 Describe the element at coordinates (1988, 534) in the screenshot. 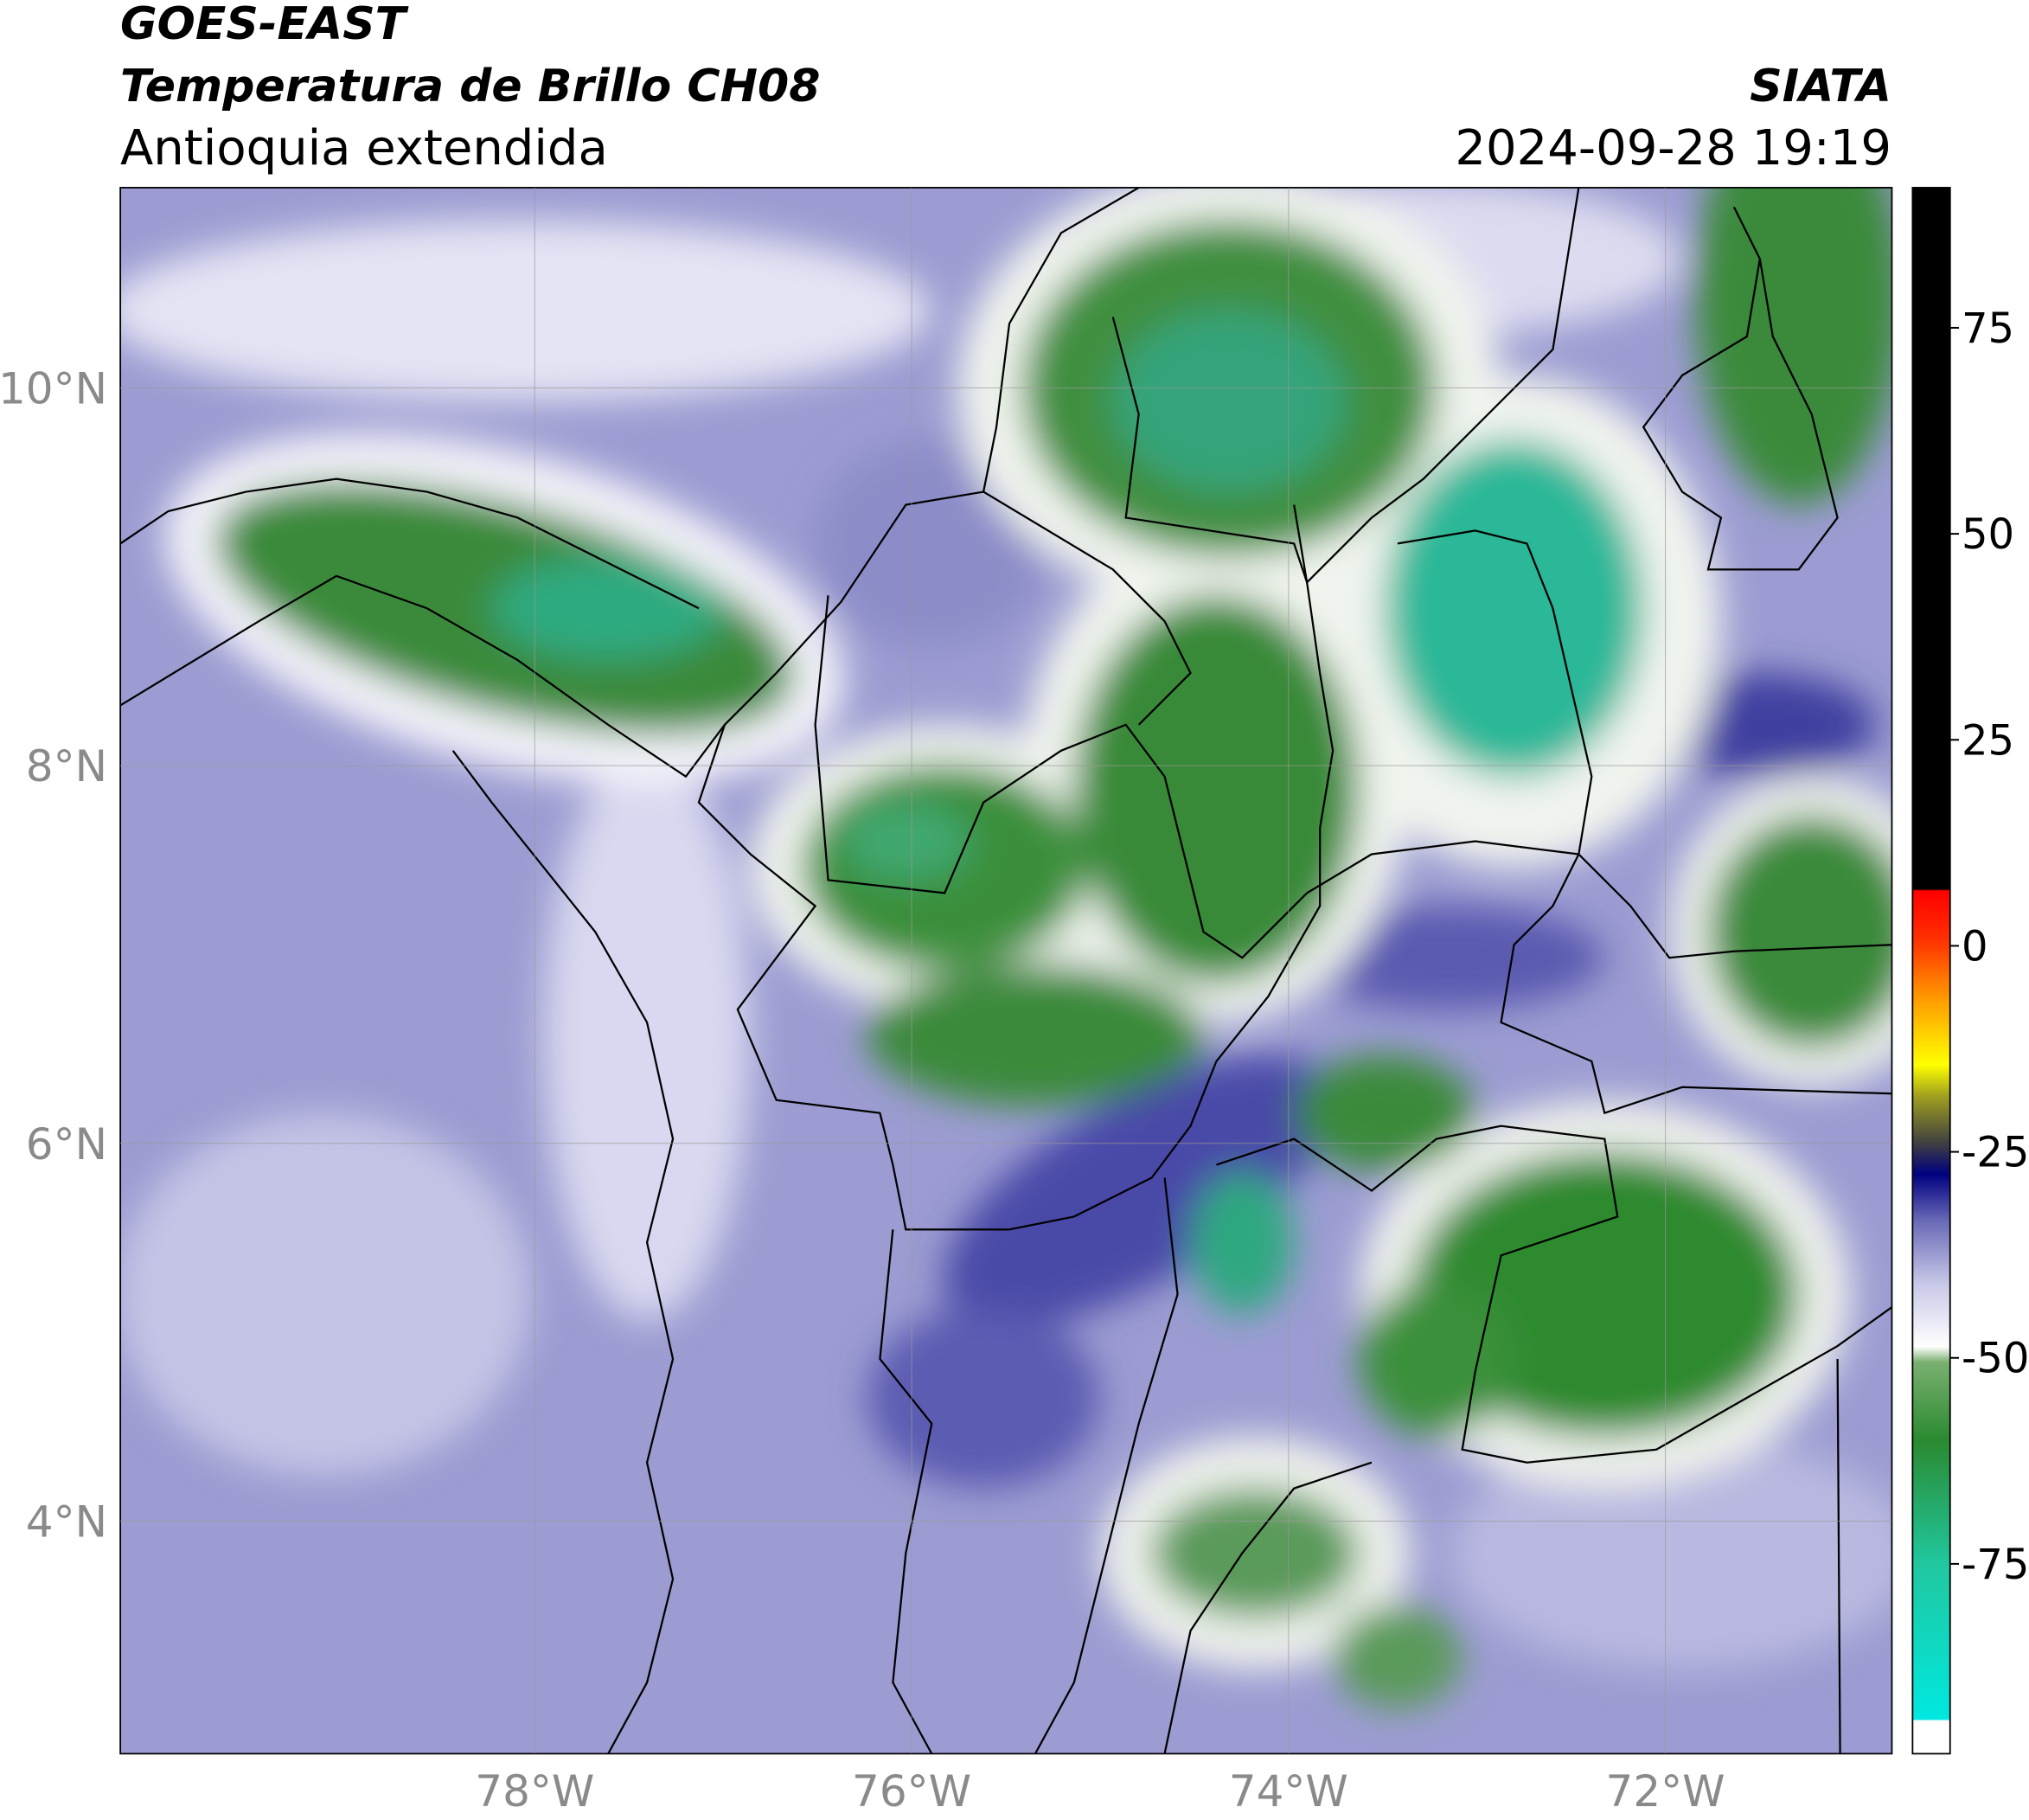

I see `colorbar-tick-label: 50` at that location.